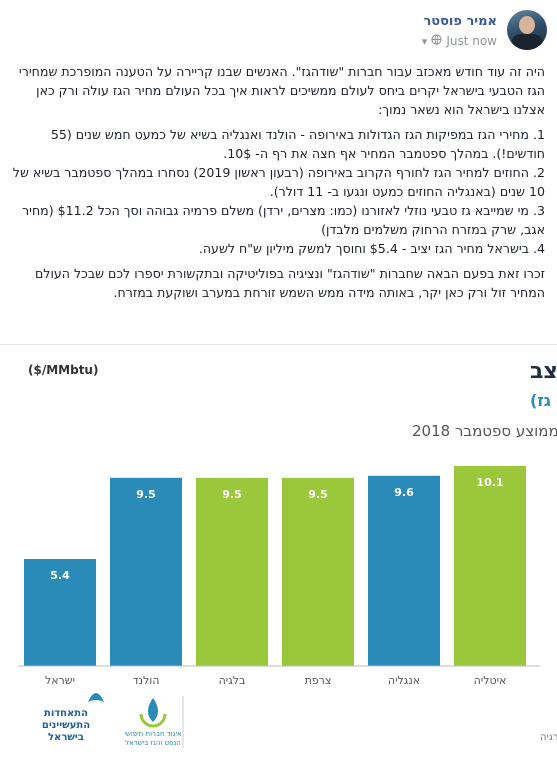 The width and height of the screenshot is (557, 766). I want to click on avatar, so click(527, 30).